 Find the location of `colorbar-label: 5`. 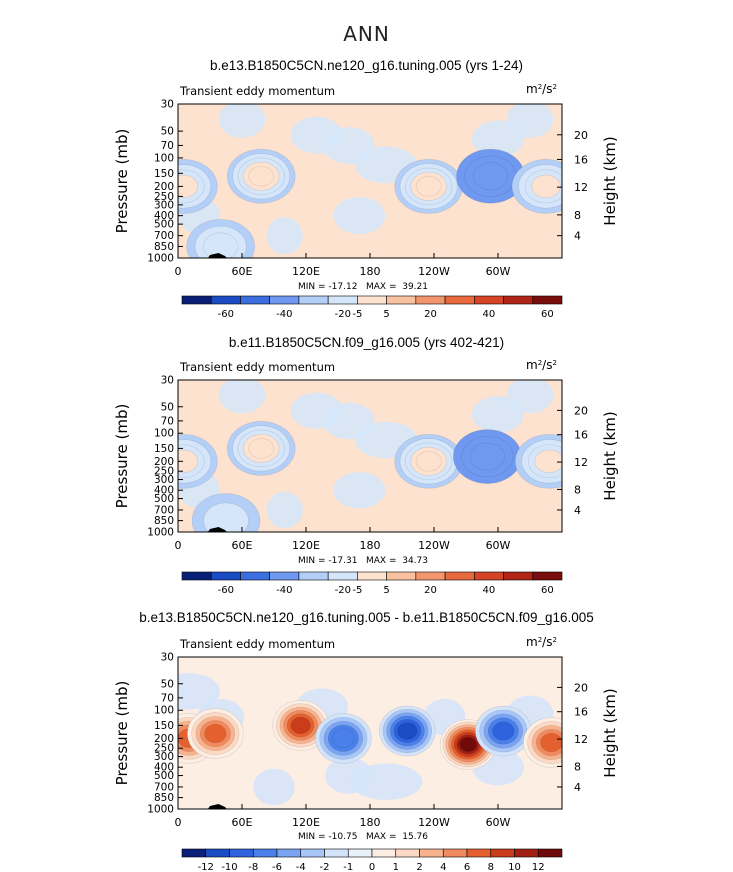

colorbar-label: 5 is located at coordinates (386, 314).